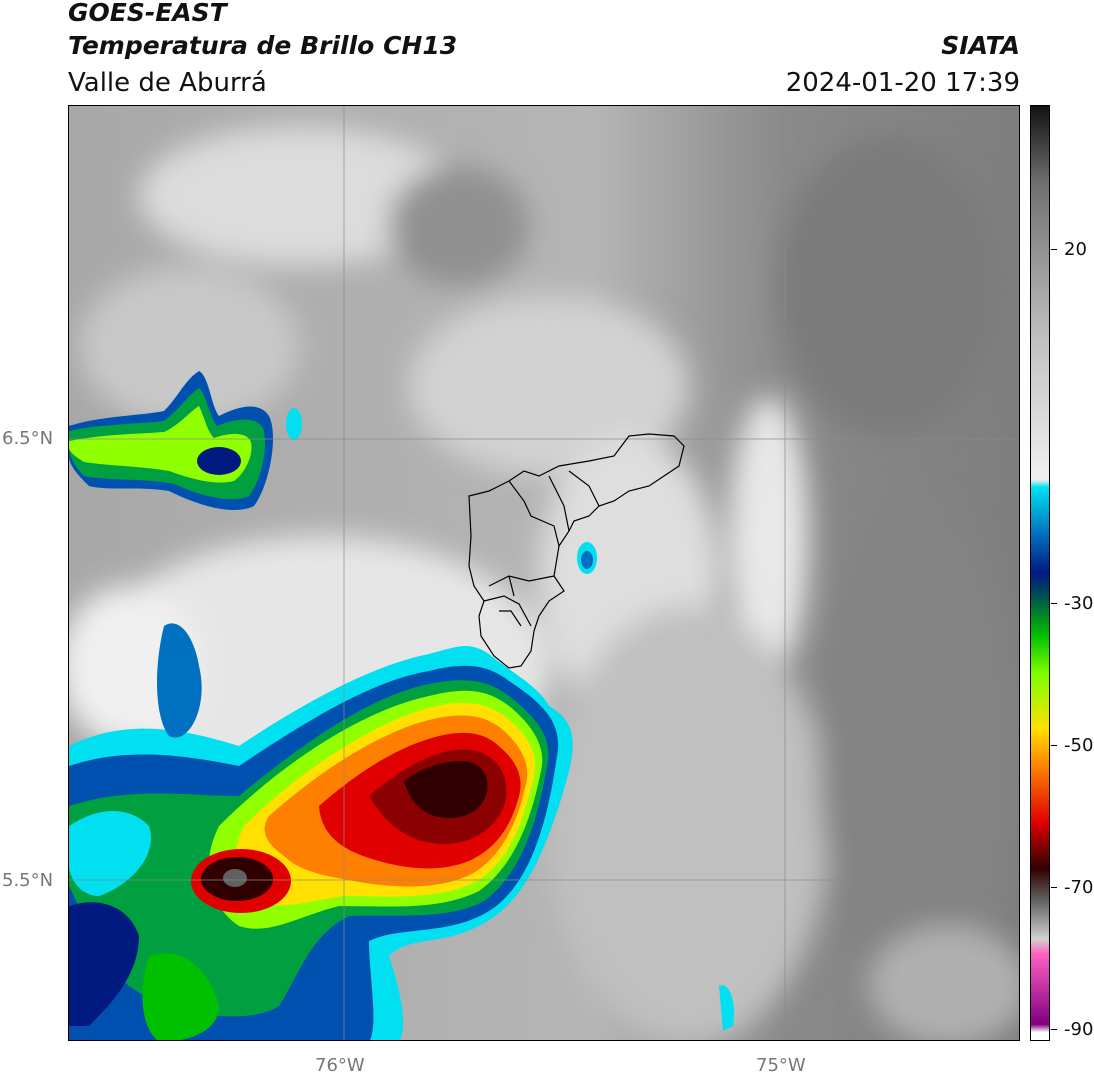 The image size is (1094, 1078). What do you see at coordinates (980, 45) in the screenshot?
I see `organization-label: SIATA` at bounding box center [980, 45].